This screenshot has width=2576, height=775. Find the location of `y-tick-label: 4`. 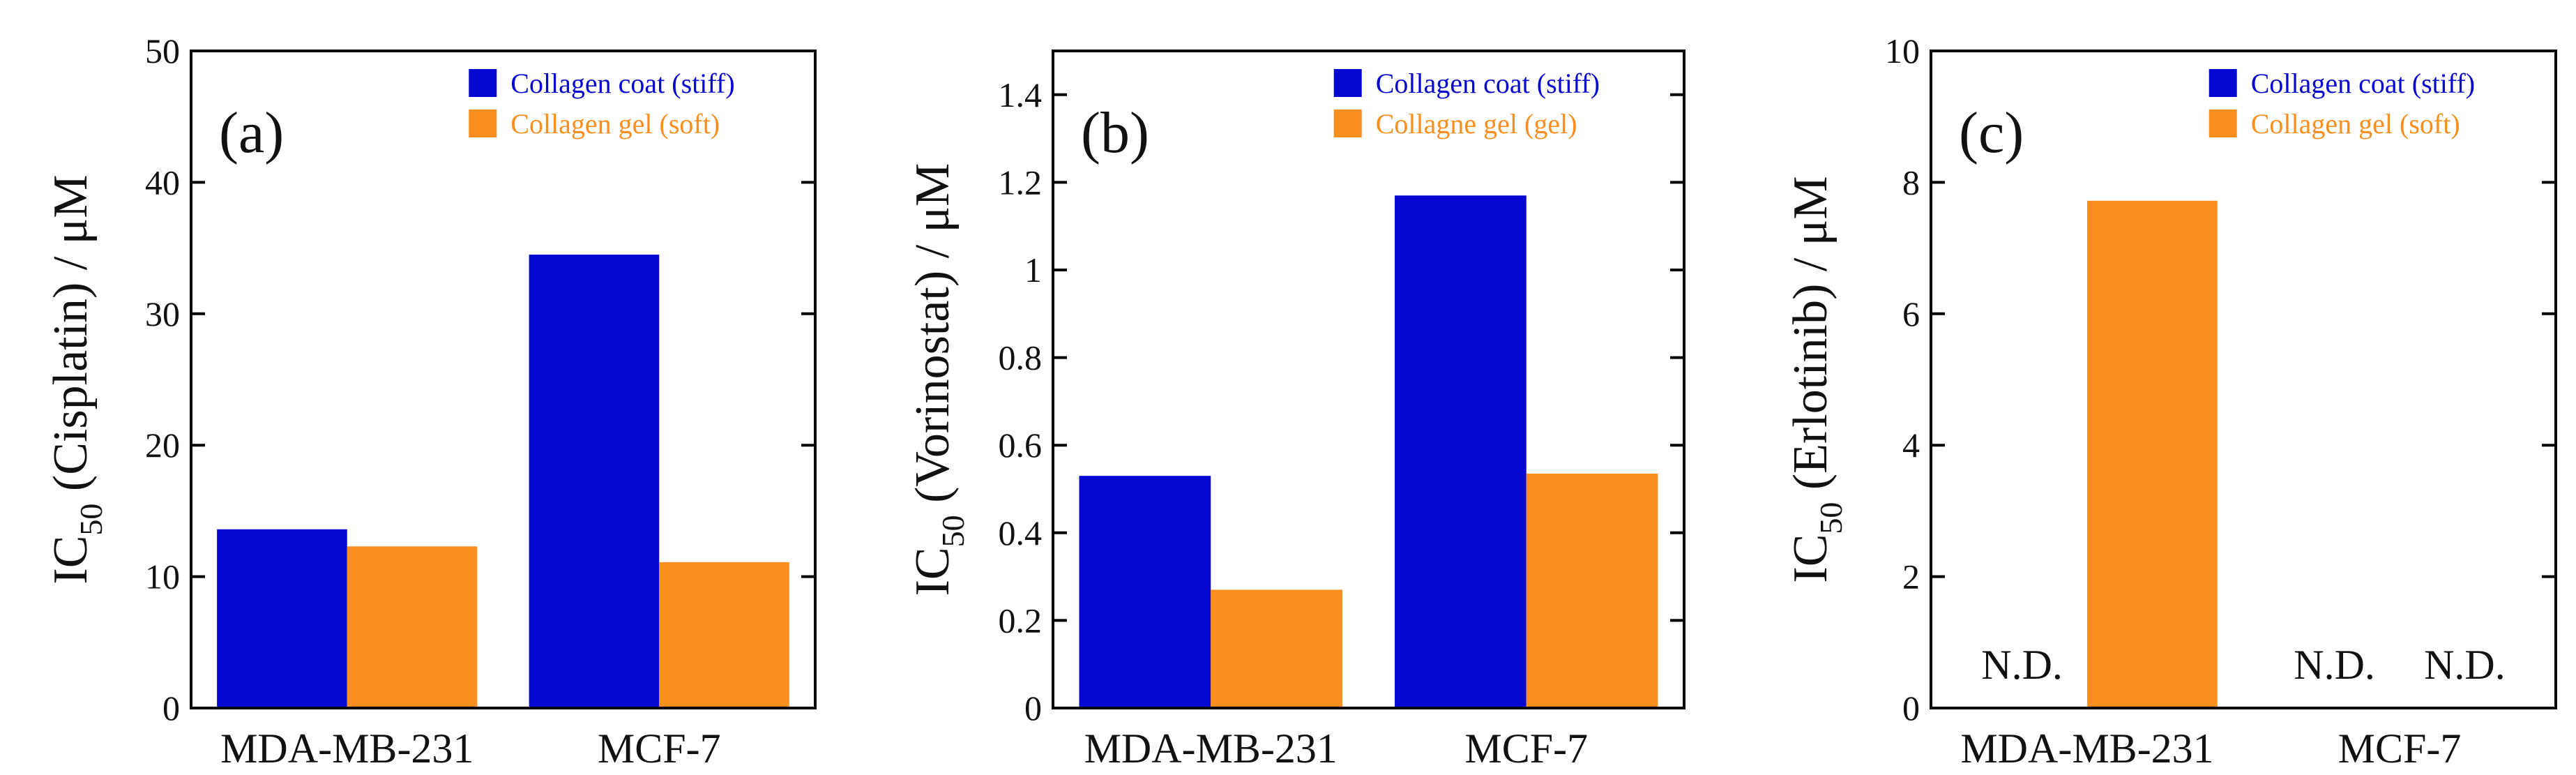

y-tick-label: 4 is located at coordinates (1911, 445).